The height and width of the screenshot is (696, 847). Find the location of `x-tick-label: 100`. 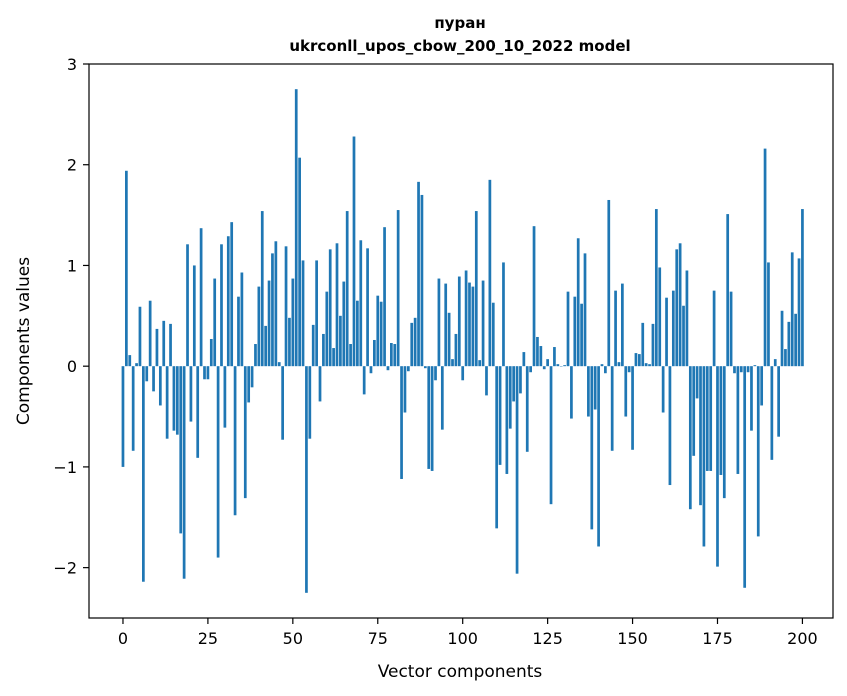

x-tick-label: 100 is located at coordinates (462, 638).